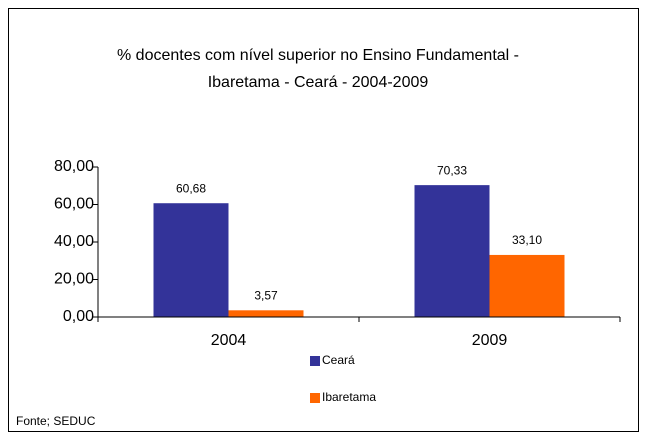 The height and width of the screenshot is (440, 647). Describe the element at coordinates (74, 166) in the screenshot. I see `y-tick-label: 80,00` at that location.